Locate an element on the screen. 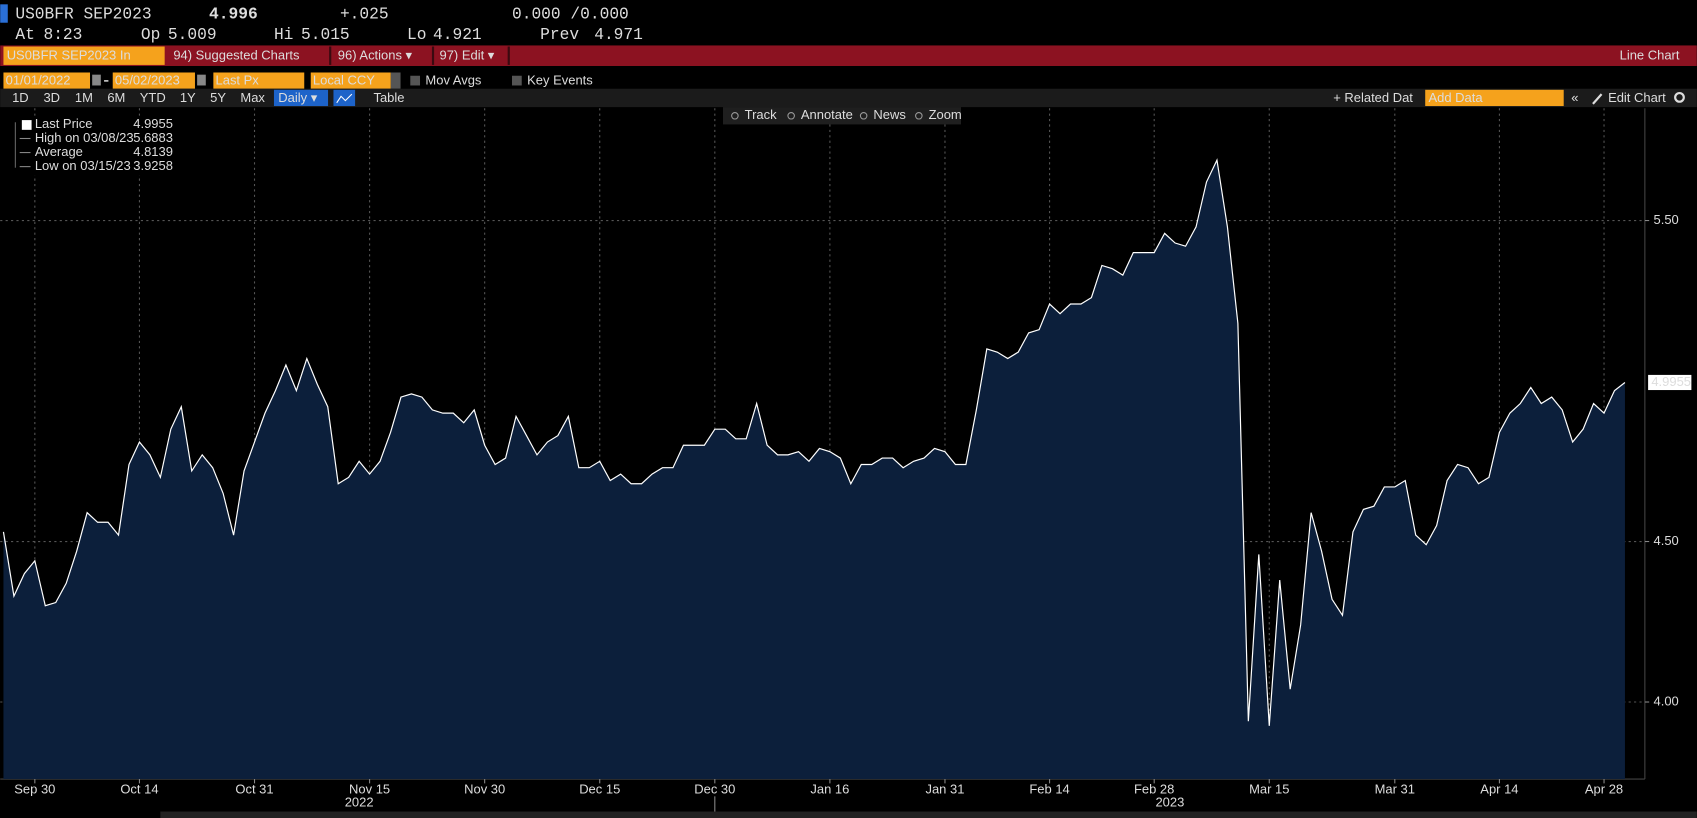 This screenshot has height=818, width=1697. actions-menu: 96) Actions ▾ is located at coordinates (375, 55).